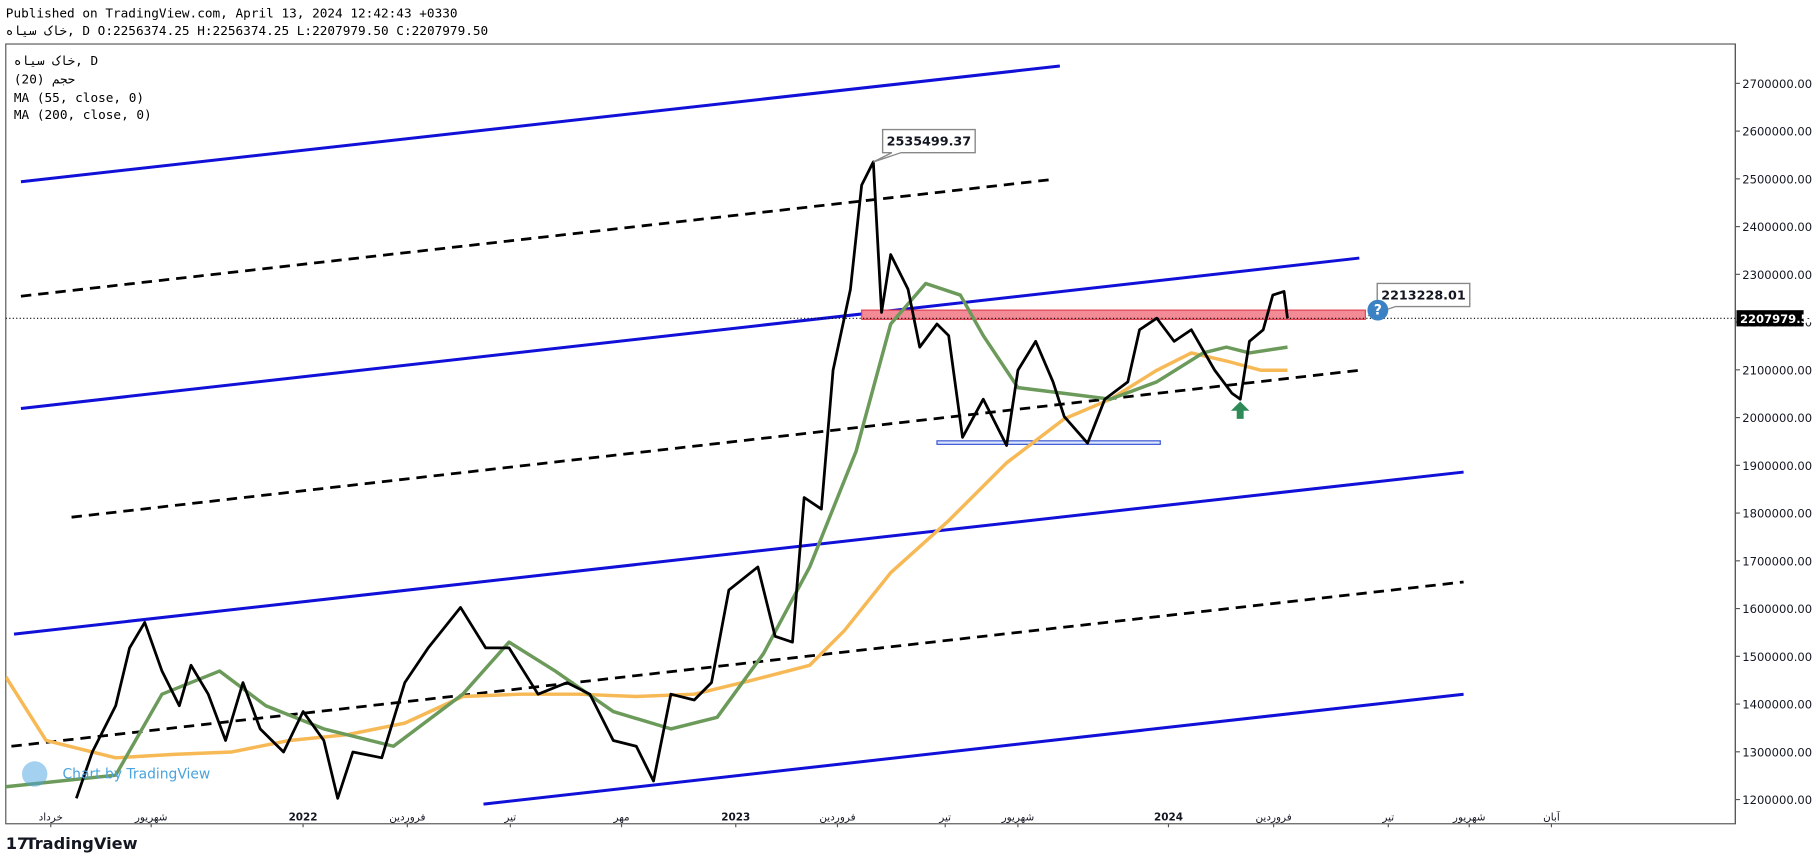 The width and height of the screenshot is (1814, 862). I want to click on help-glyph: ?, so click(1378, 311).